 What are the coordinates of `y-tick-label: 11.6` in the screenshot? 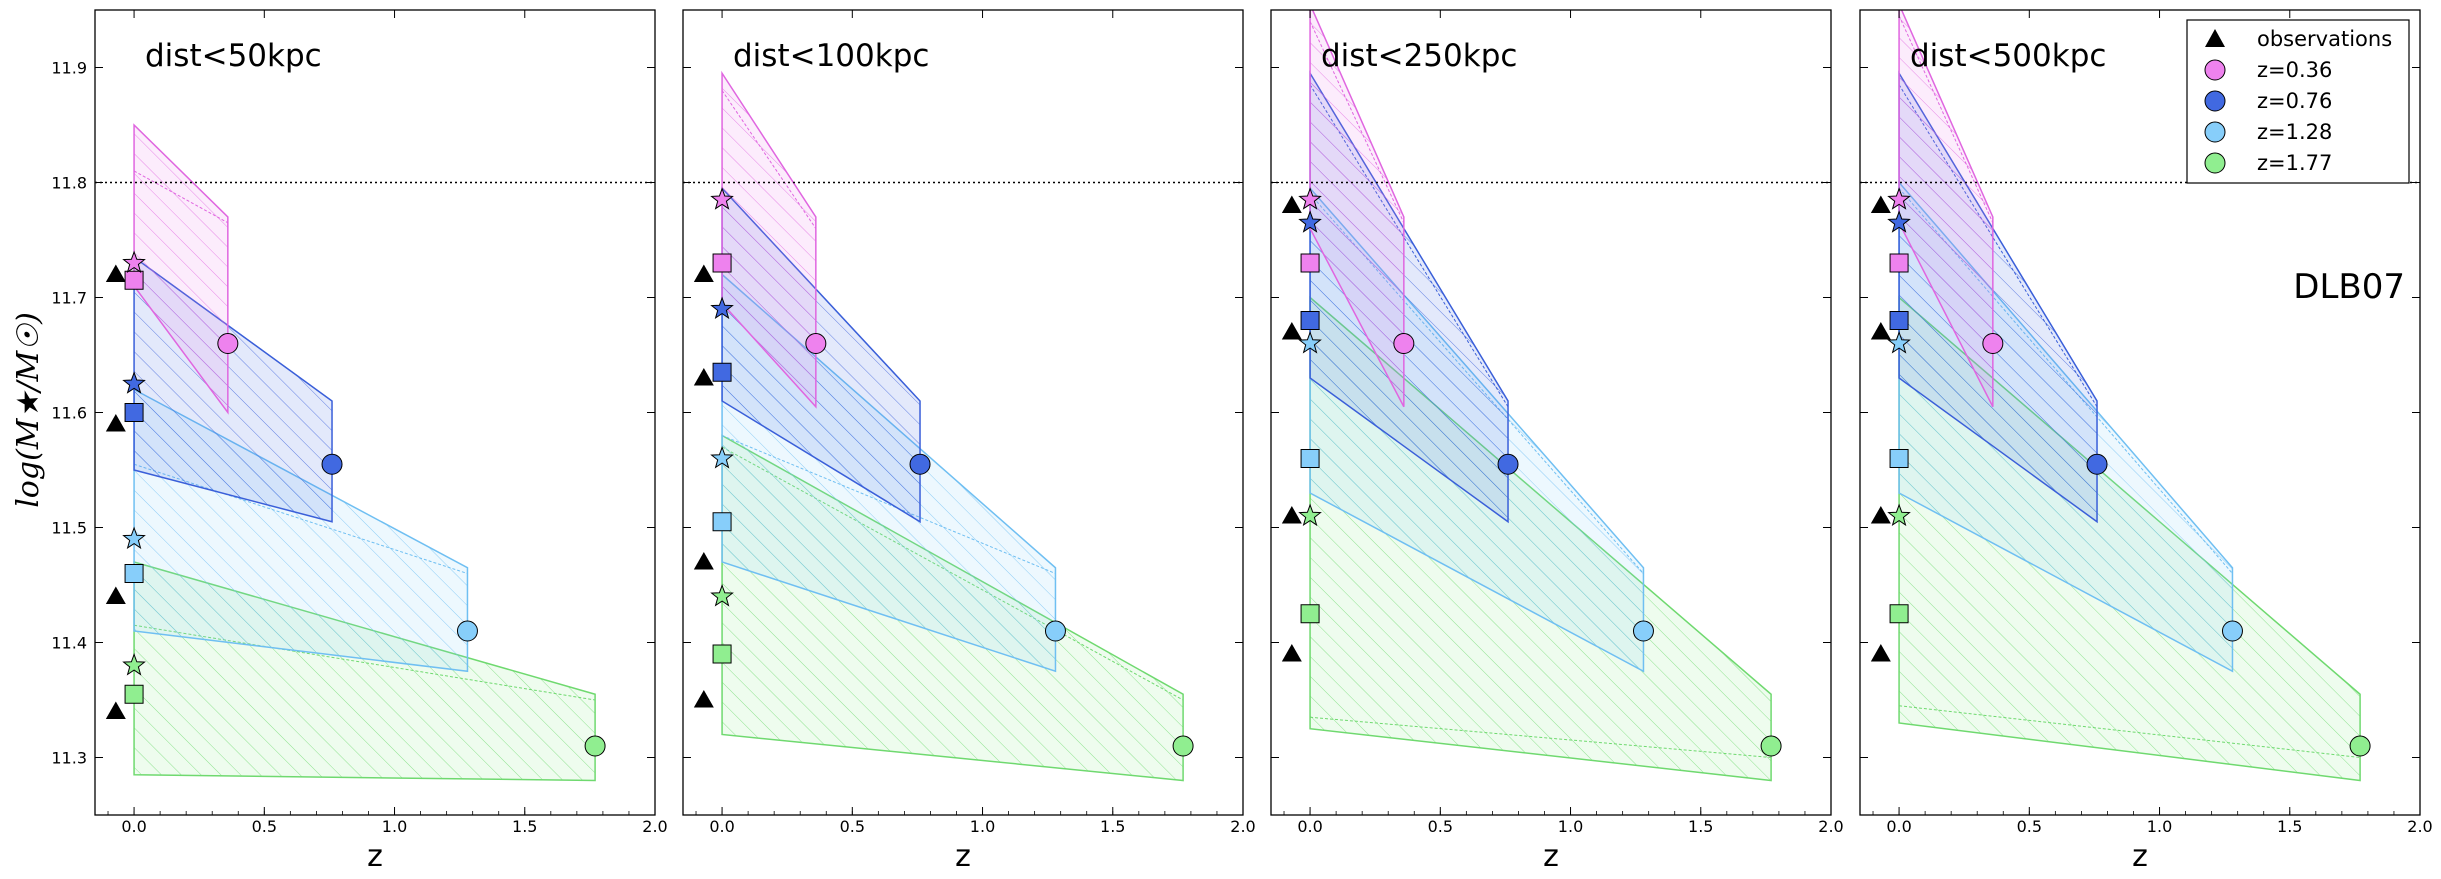 It's located at (69, 413).